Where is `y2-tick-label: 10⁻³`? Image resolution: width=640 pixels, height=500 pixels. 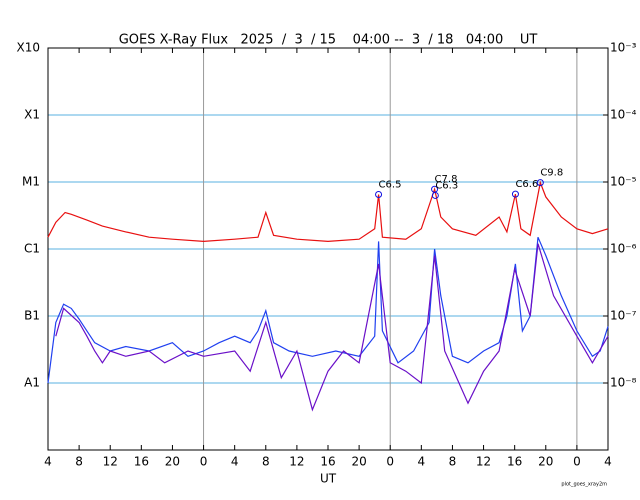
y2-tick-label: 10⁻³ is located at coordinates (623, 48).